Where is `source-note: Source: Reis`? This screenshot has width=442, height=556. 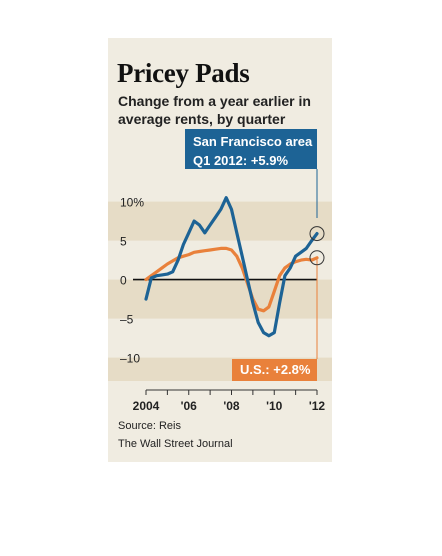
source-note: Source: Reis is located at coordinates (149, 426).